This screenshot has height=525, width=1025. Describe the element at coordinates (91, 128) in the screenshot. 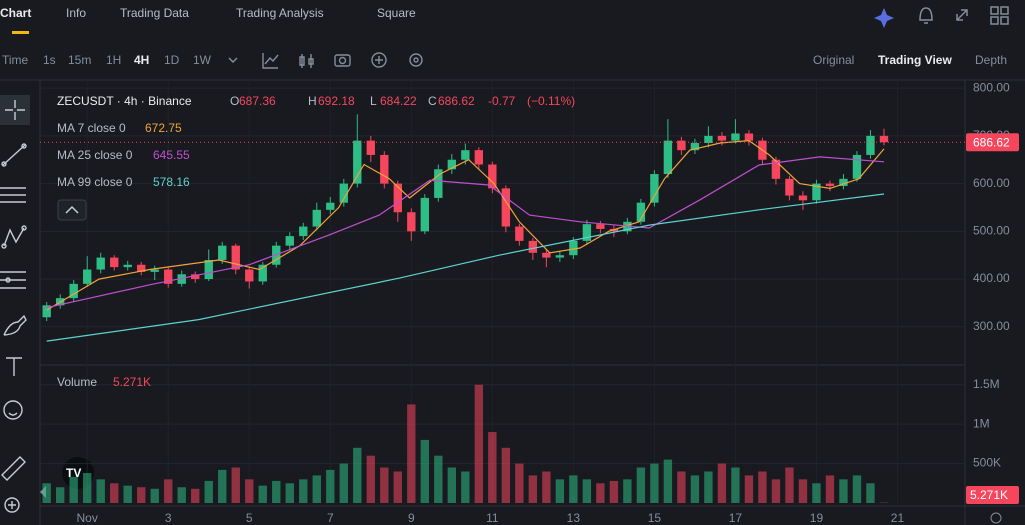

I see `ma-label: MA 7 close 0` at that location.